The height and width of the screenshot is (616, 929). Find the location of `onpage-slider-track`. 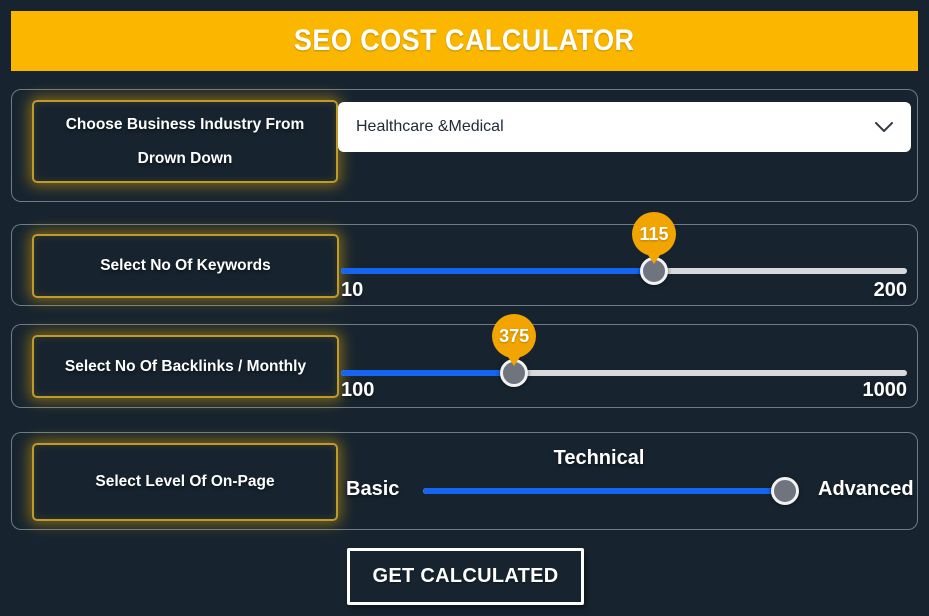

onpage-slider-track is located at coordinates (609, 491).